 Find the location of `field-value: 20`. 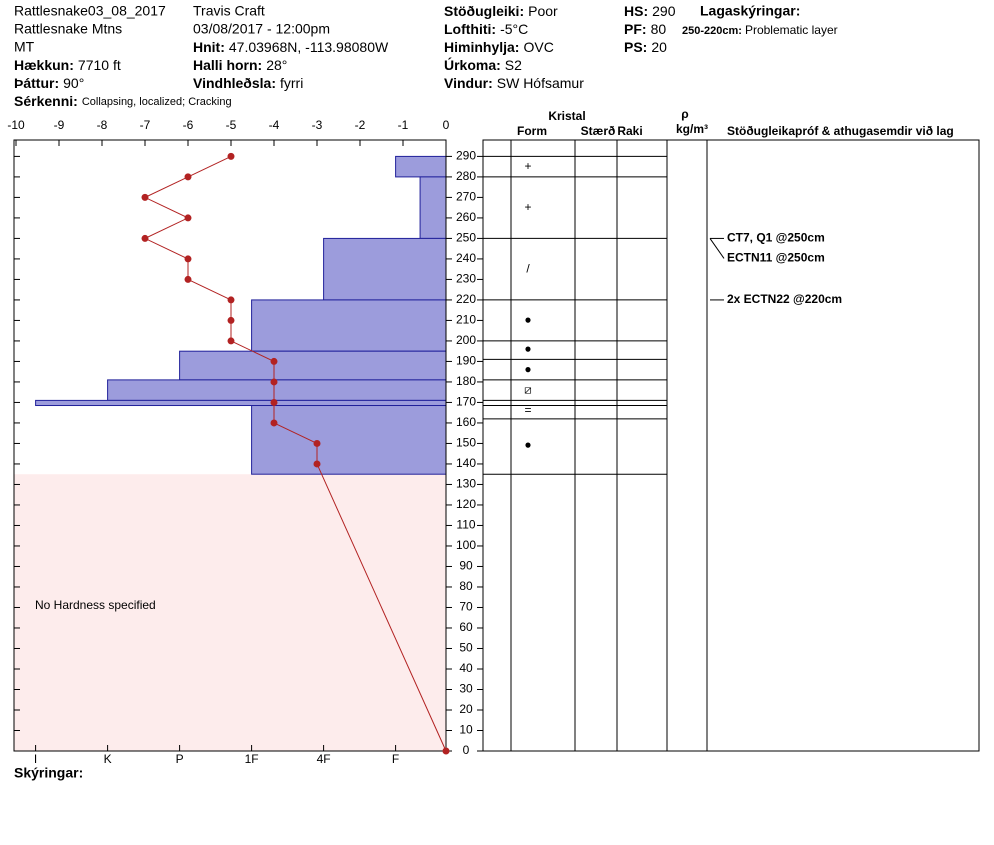

field-value: 20 is located at coordinates (659, 47).